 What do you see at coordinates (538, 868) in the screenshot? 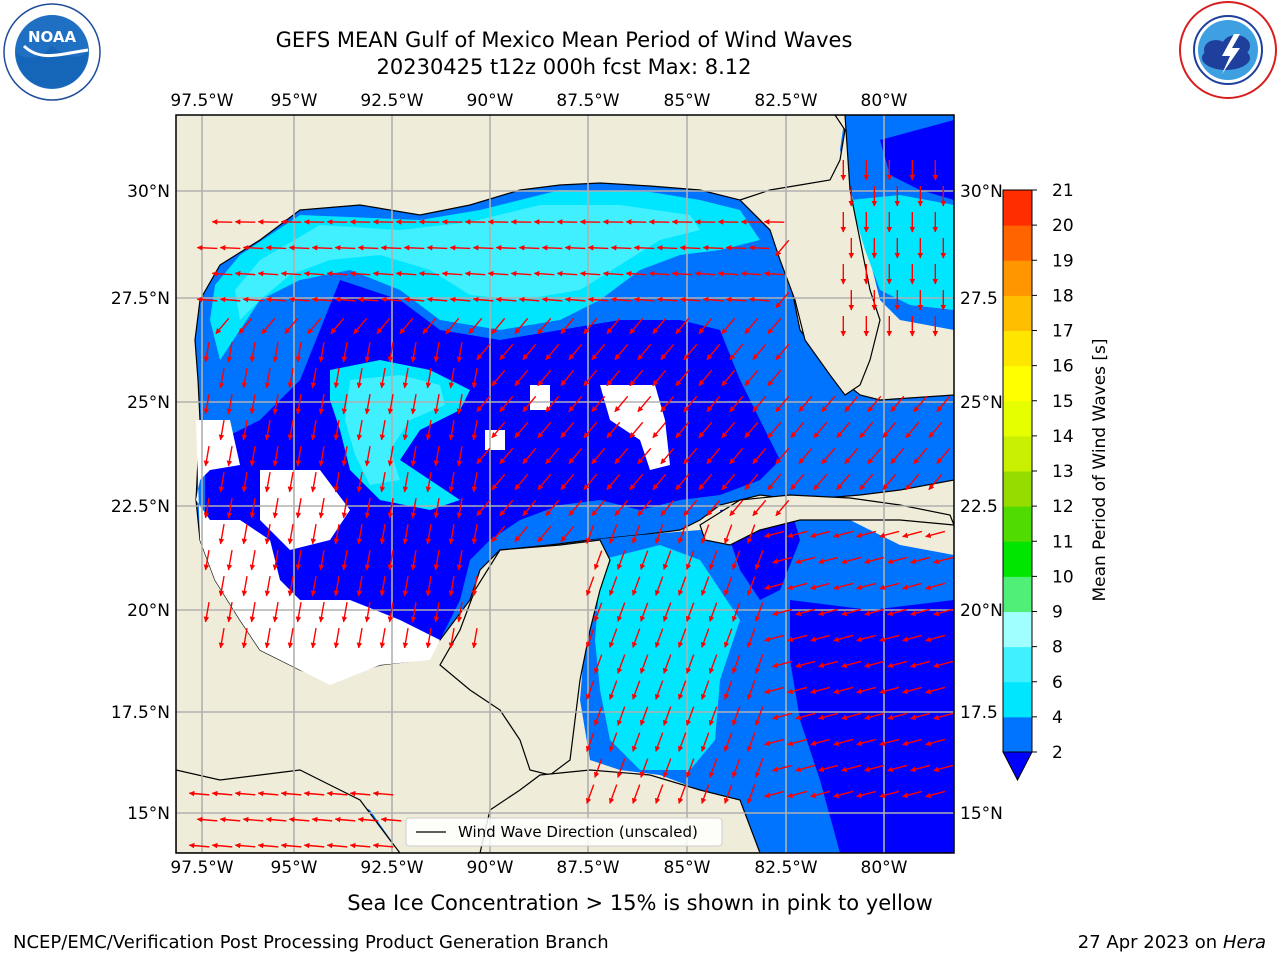
I see `lon-labels-bottom: 97.5°W 95°W 92.5°W 90°W 87.5°W 85°W 82.5°W 80°W` at bounding box center [538, 868].